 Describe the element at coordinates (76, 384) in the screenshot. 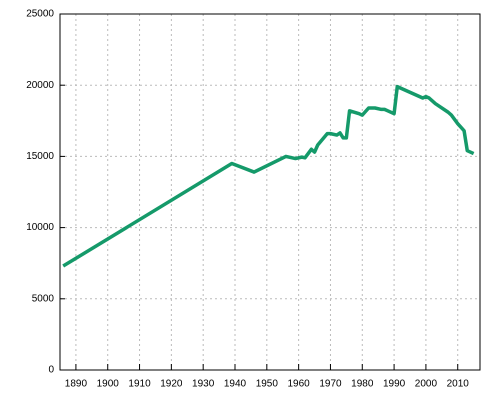

I see `x-tick-label: 1890` at that location.